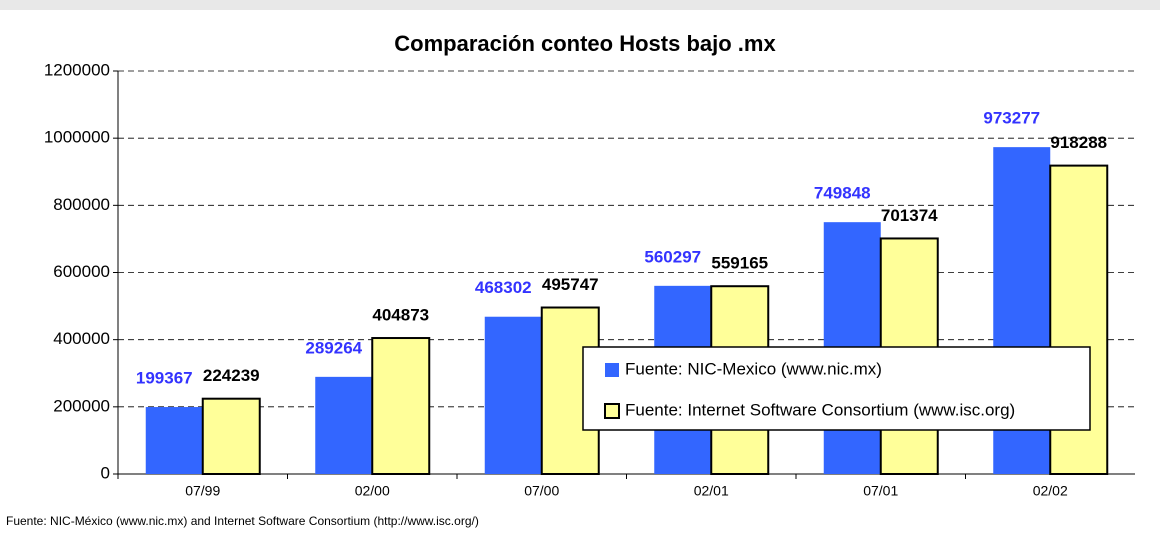 This screenshot has height=533, width=1160. I want to click on y-tick-label: 1000000, so click(77, 137).